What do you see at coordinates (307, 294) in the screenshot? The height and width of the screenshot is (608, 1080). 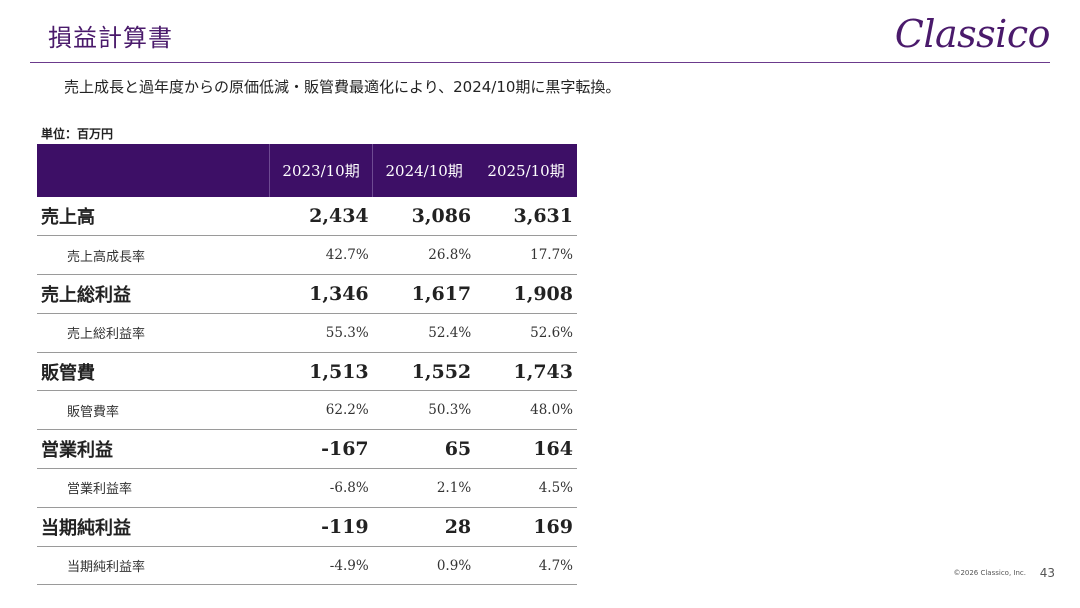 I see `table-row-gross-profit: 売上総利益 1,346 1,617 1,908` at bounding box center [307, 294].